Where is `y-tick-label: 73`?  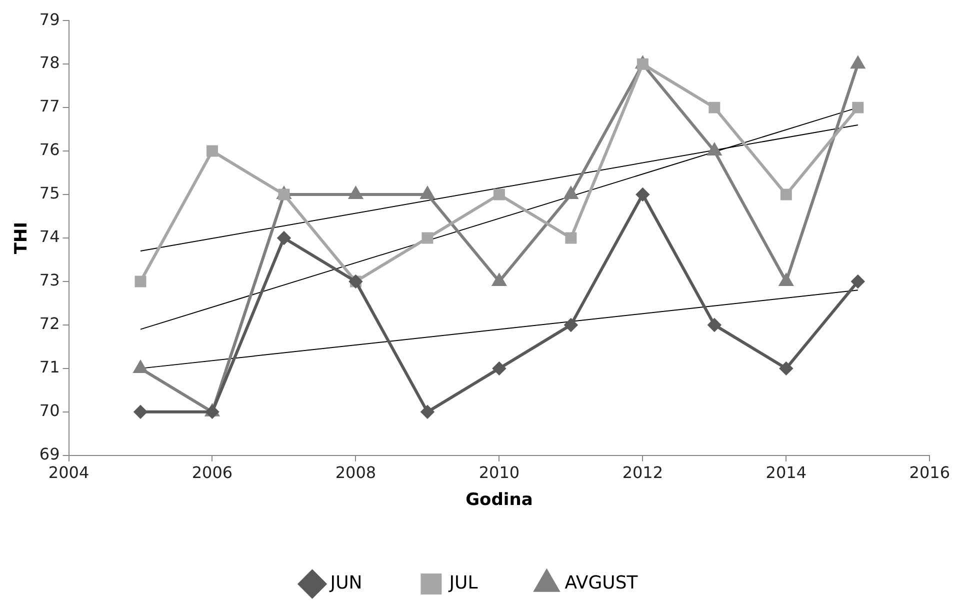 y-tick-label: 73 is located at coordinates (49, 280).